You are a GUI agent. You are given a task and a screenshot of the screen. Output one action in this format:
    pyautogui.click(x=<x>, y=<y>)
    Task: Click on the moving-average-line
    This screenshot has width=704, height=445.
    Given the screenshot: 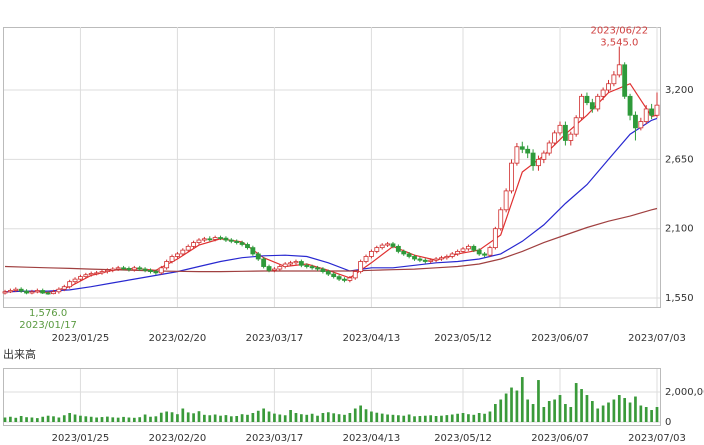 What is the action you would take?
    pyautogui.click(x=331, y=240)
    